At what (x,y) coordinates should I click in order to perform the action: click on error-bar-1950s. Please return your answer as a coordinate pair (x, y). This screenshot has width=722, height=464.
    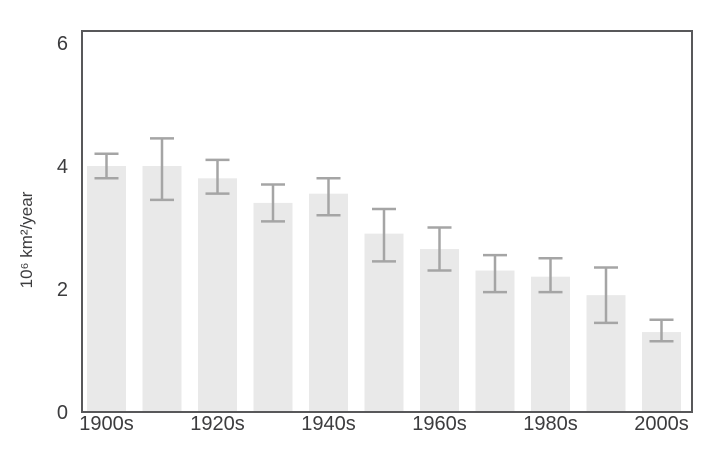
    Looking at the image, I should click on (384, 235).